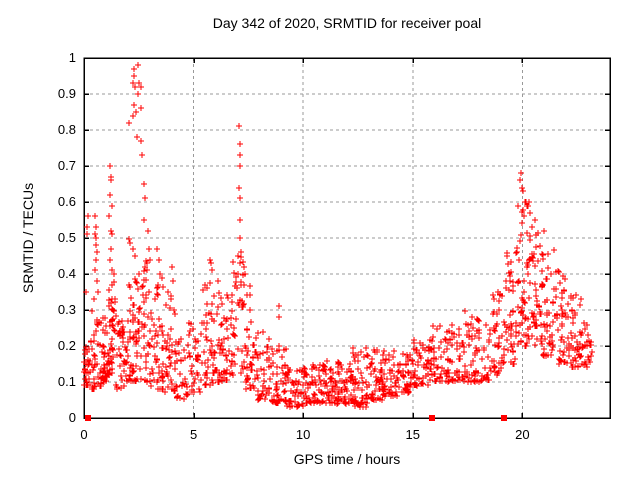 Image resolution: width=640 pixels, height=485 pixels. Describe the element at coordinates (296, 418) in the screenshot. I see `marker-squares` at that location.